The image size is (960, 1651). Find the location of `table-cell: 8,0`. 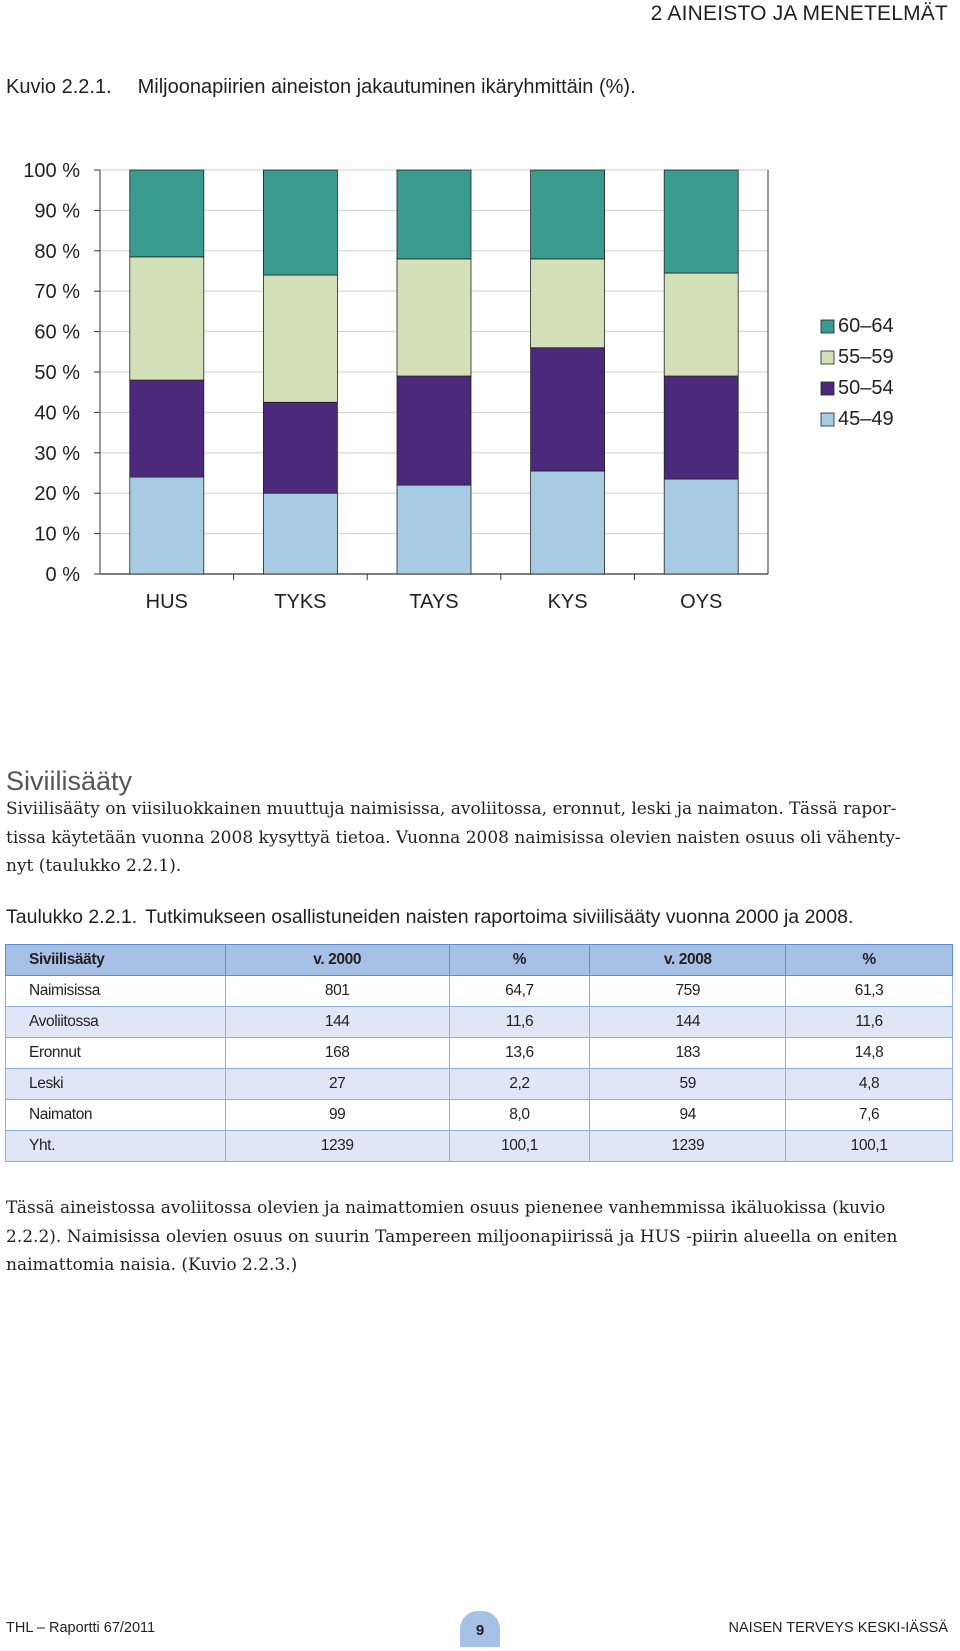

table-cell: 8,0 is located at coordinates (519, 1115).